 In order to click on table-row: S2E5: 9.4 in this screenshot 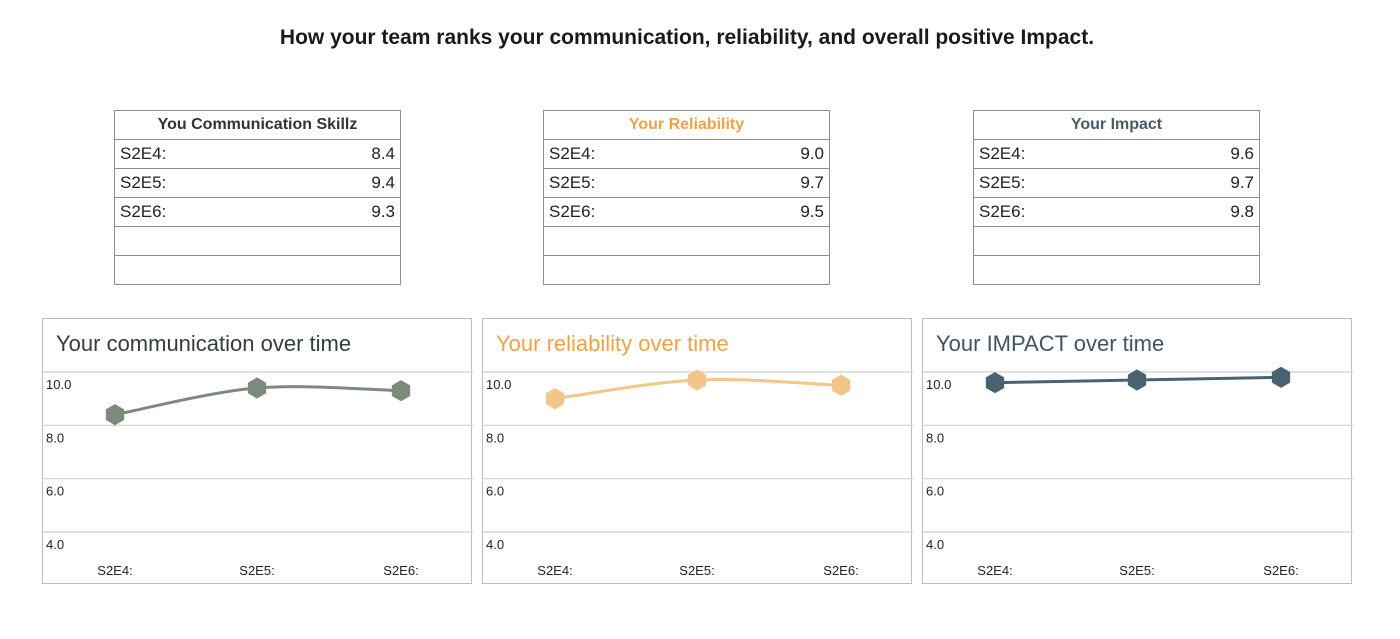, I will do `click(258, 183)`.